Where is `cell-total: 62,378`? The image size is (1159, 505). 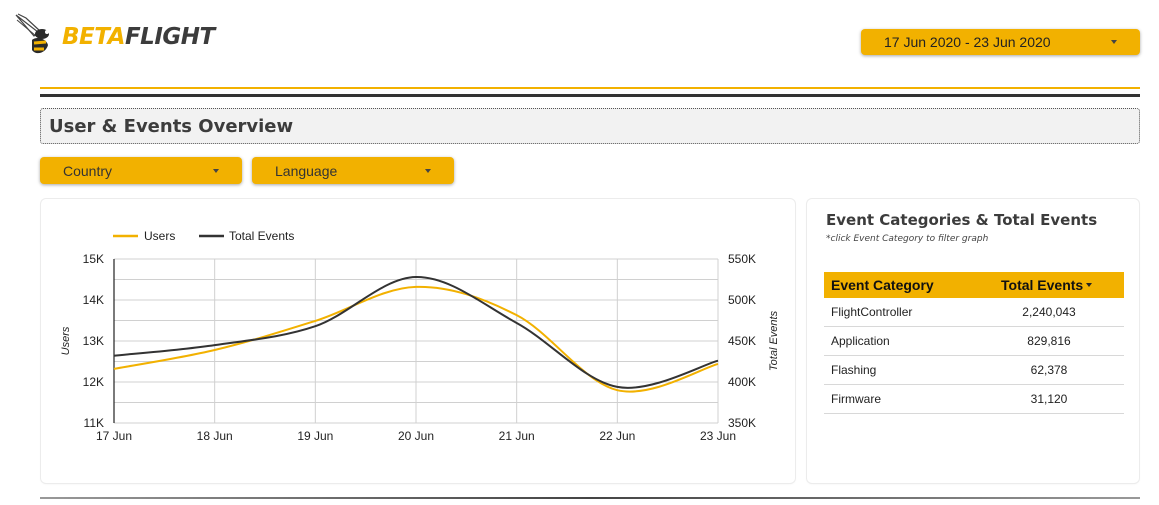
cell-total: 62,378 is located at coordinates (1049, 370).